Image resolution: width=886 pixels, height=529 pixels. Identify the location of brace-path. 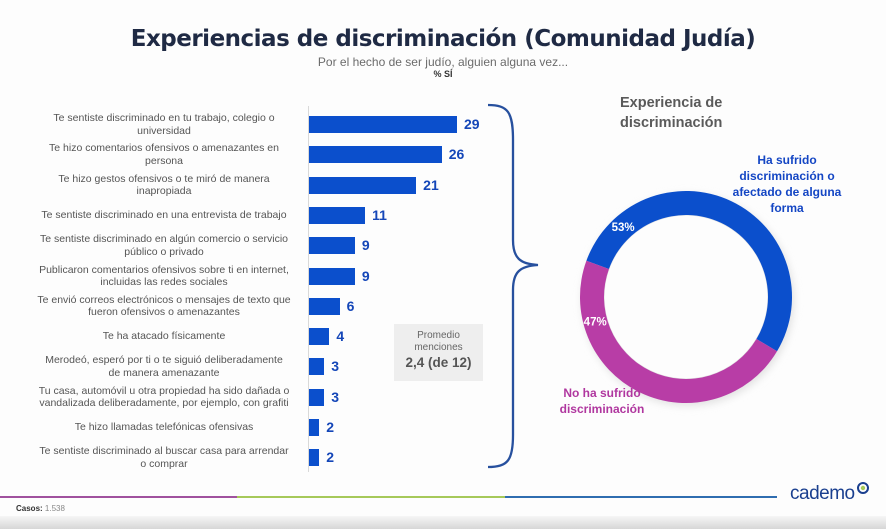
(513, 286).